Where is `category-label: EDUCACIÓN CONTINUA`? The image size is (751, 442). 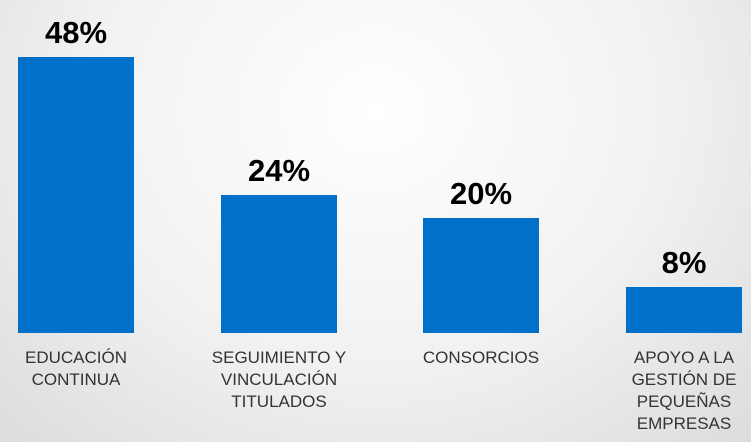 category-label: EDUCACIÓN CONTINUA is located at coordinates (75, 368).